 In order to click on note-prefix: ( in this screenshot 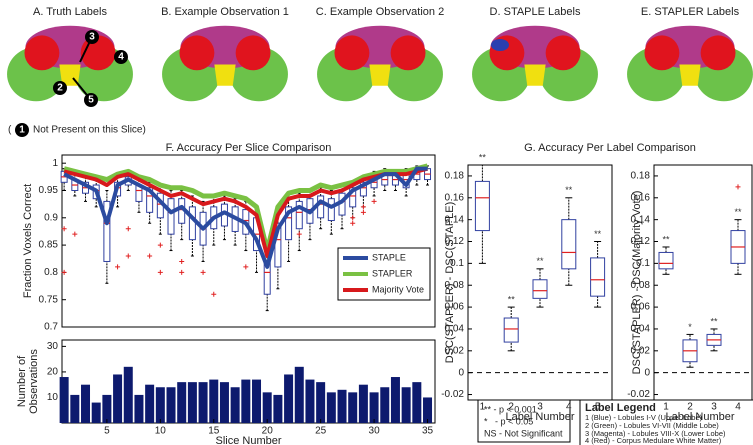, I will do `click(10, 130)`.